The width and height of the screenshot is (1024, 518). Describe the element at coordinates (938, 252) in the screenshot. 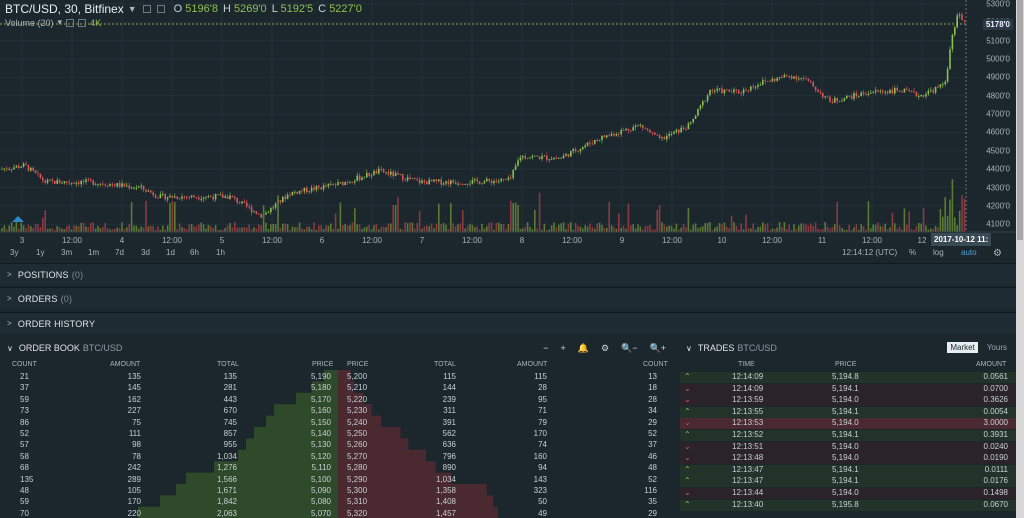

I see `log-scale-toggle: log` at that location.